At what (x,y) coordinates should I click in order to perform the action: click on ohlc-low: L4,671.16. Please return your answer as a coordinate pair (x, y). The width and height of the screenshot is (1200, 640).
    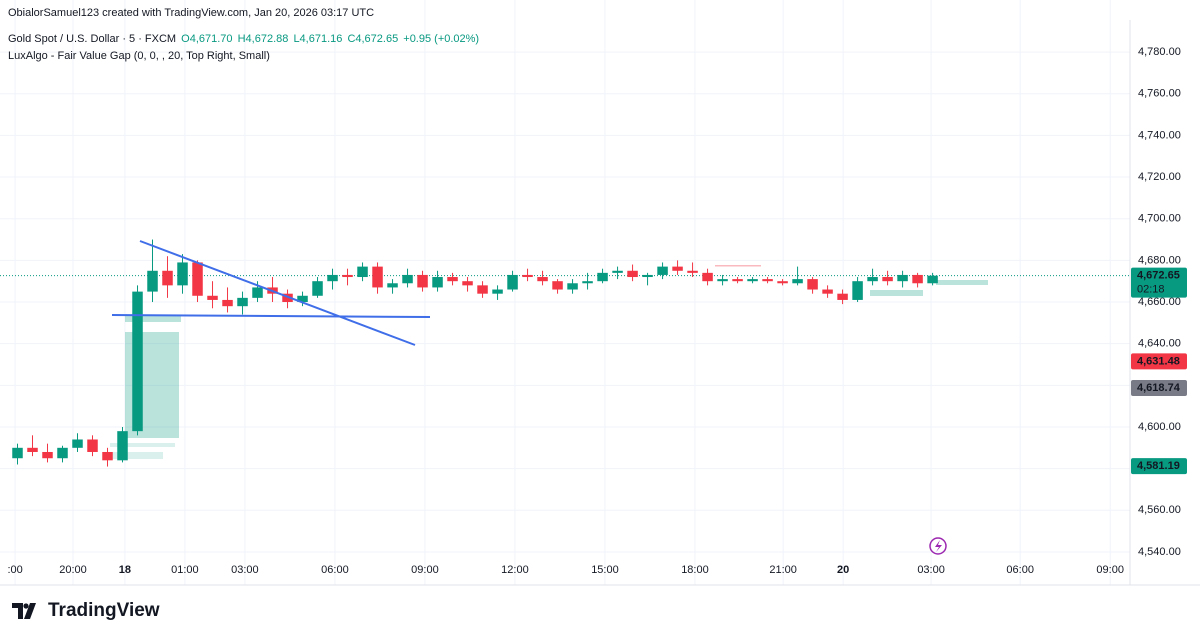
    Looking at the image, I should click on (318, 39).